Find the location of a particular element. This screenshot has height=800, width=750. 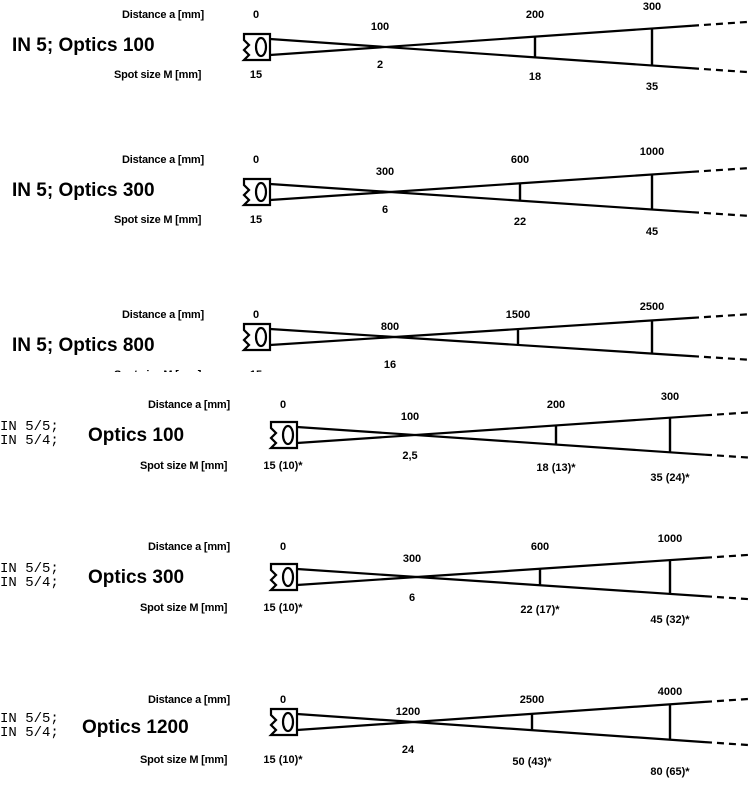

spot-size-value: 35 (24)* is located at coordinates (670, 478).